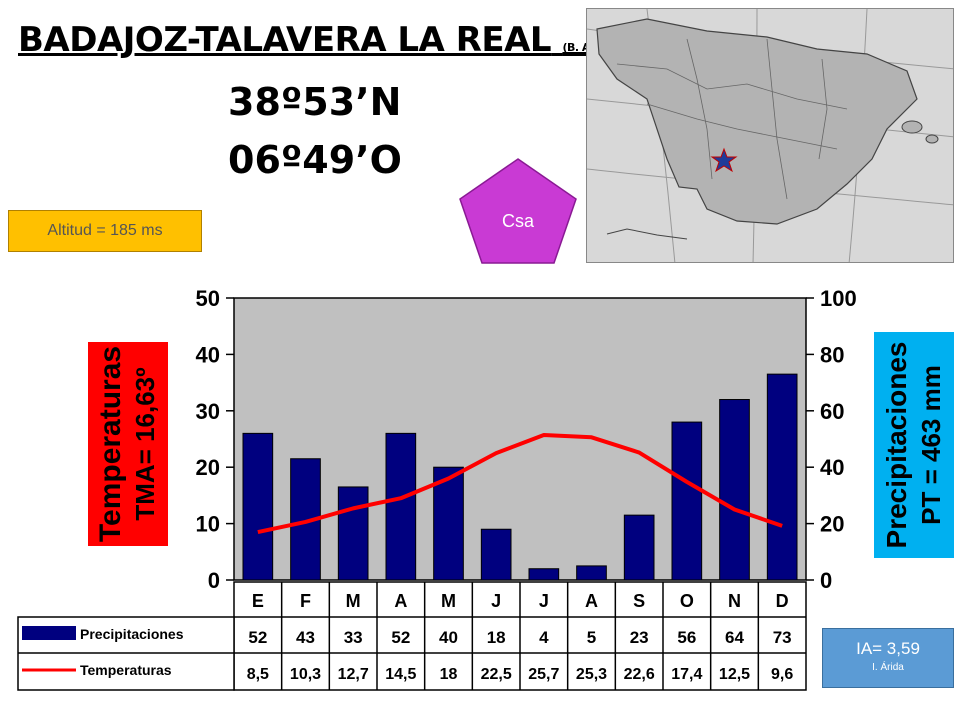  What do you see at coordinates (208, 439) in the screenshot?
I see `left-axis-ticks: 0 10 20 30 40 50` at bounding box center [208, 439].